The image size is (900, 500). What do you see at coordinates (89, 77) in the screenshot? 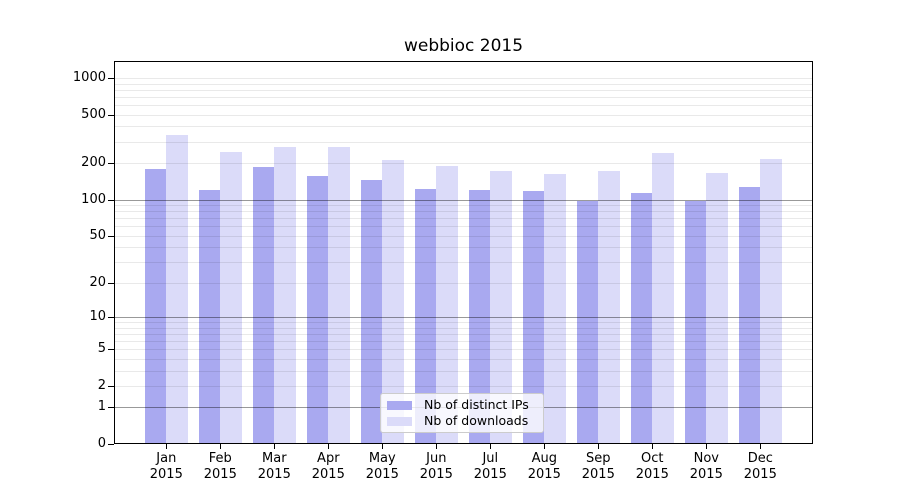
I see `y-tick-label-1000: 1000` at bounding box center [89, 77].